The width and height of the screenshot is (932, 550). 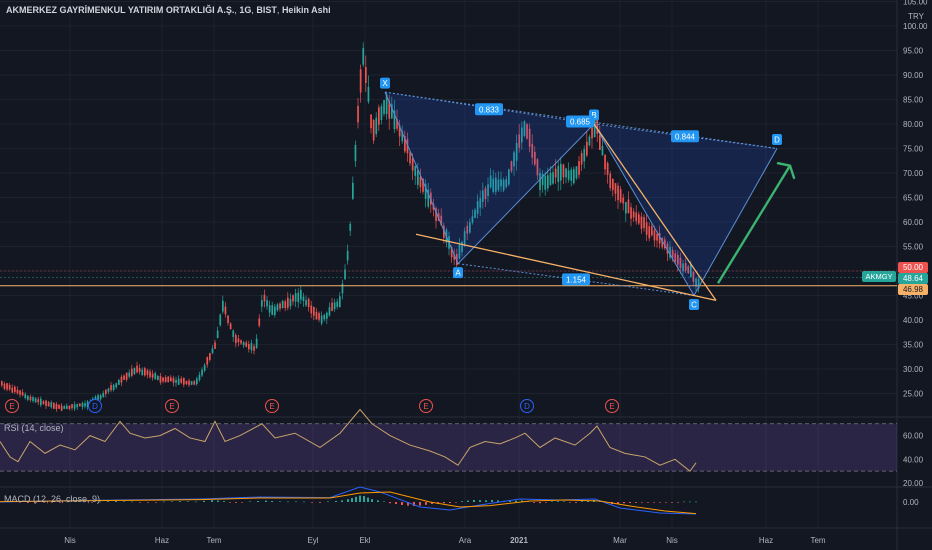 I want to click on rsi-tick-label: 40.00, so click(x=913, y=459).